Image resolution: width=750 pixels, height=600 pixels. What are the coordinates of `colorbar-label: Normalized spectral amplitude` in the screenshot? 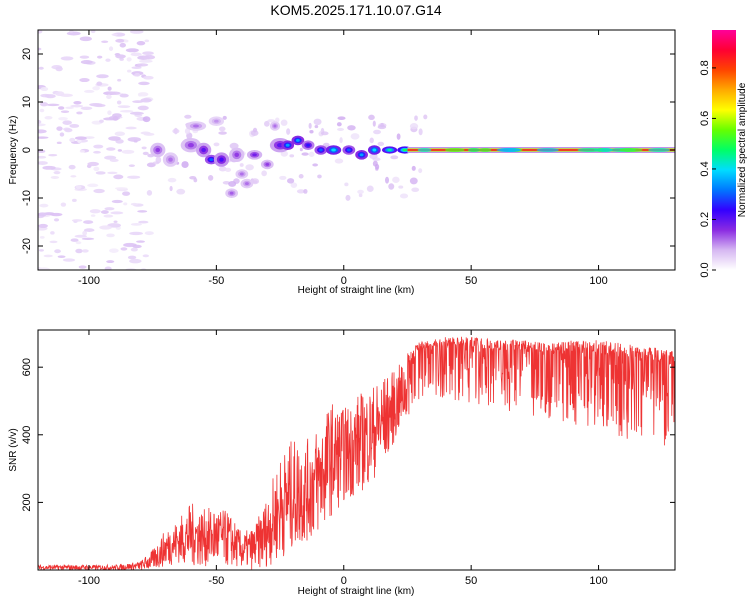 It's located at (742, 149).